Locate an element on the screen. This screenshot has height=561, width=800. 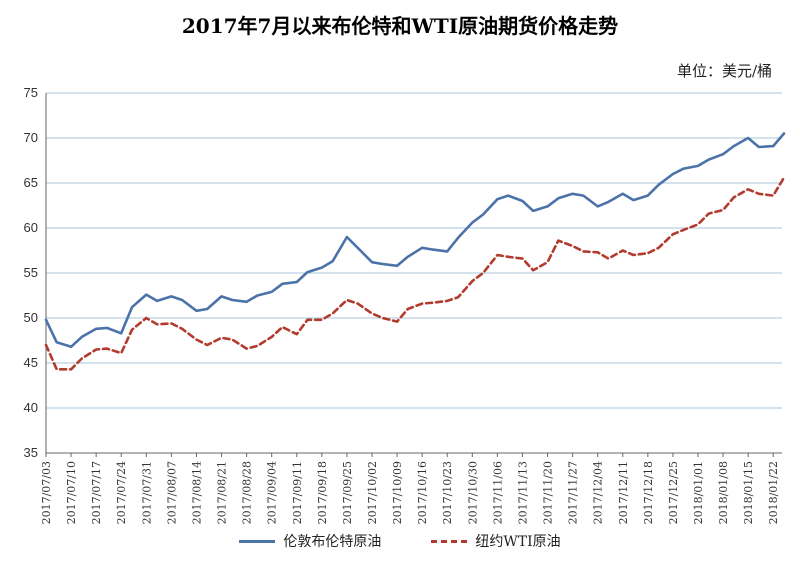
x-tick-label: 2017/08/07 is located at coordinates (171, 492).